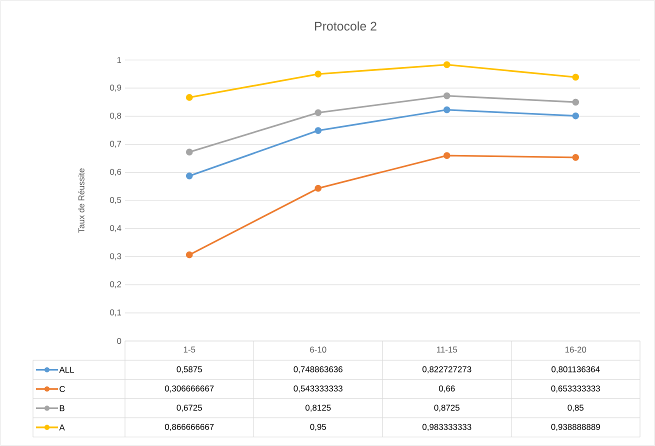  I want to click on y-tick-label: 0,4, so click(116, 228).